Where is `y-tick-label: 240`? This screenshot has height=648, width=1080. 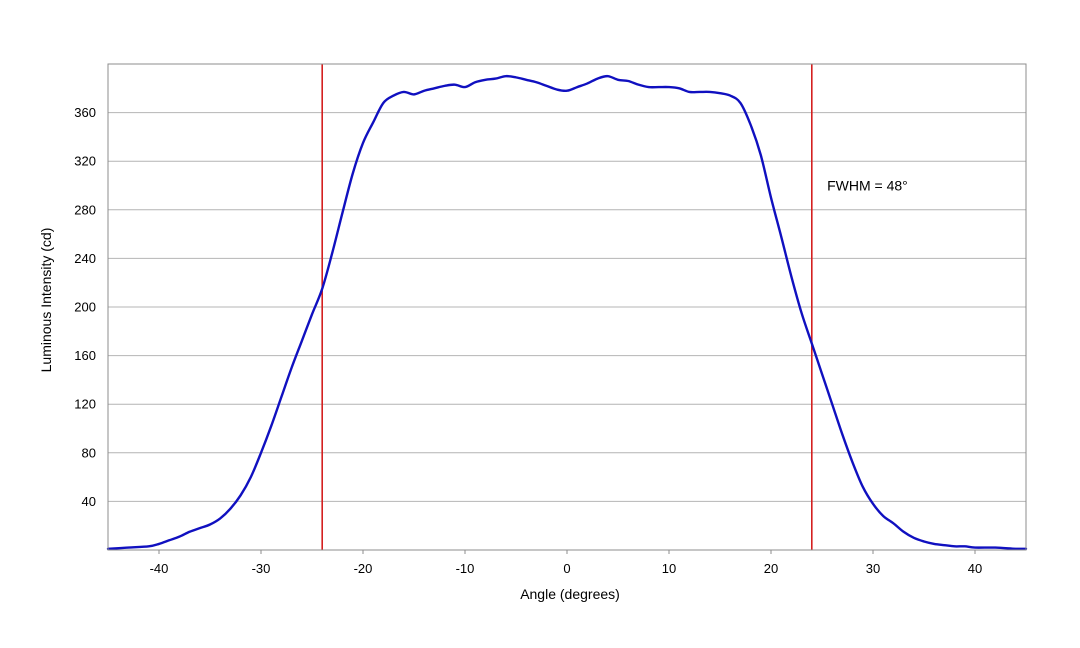
y-tick-label: 240 is located at coordinates (85, 258).